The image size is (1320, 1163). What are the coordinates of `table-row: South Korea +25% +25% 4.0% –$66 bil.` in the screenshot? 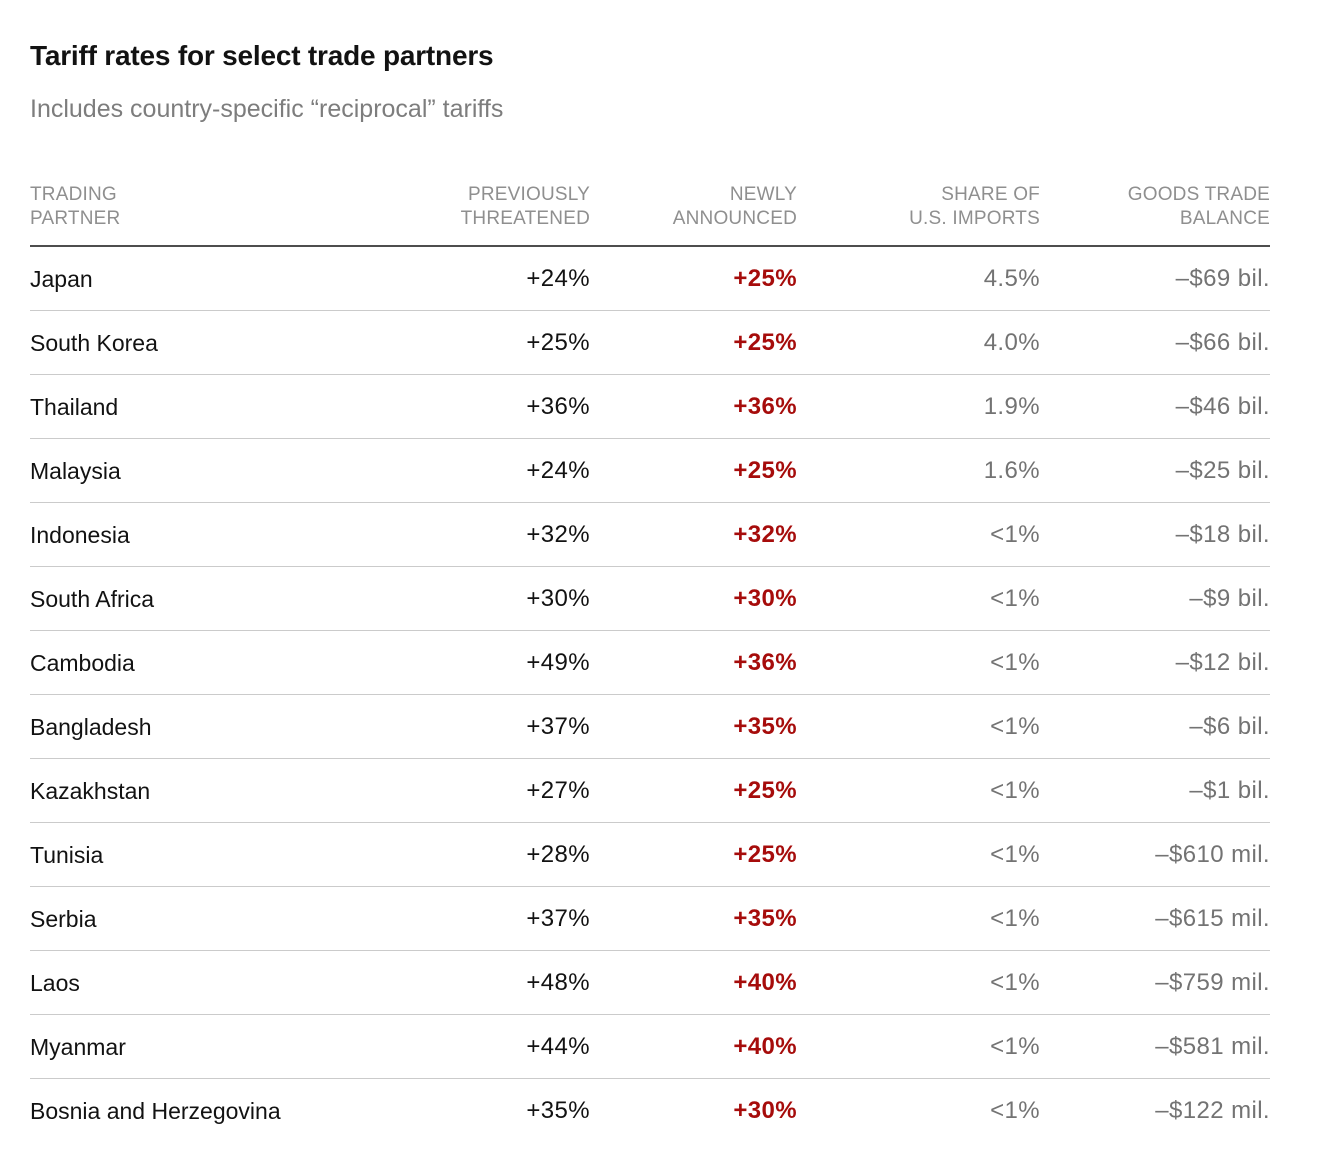 It's located at (650, 343).